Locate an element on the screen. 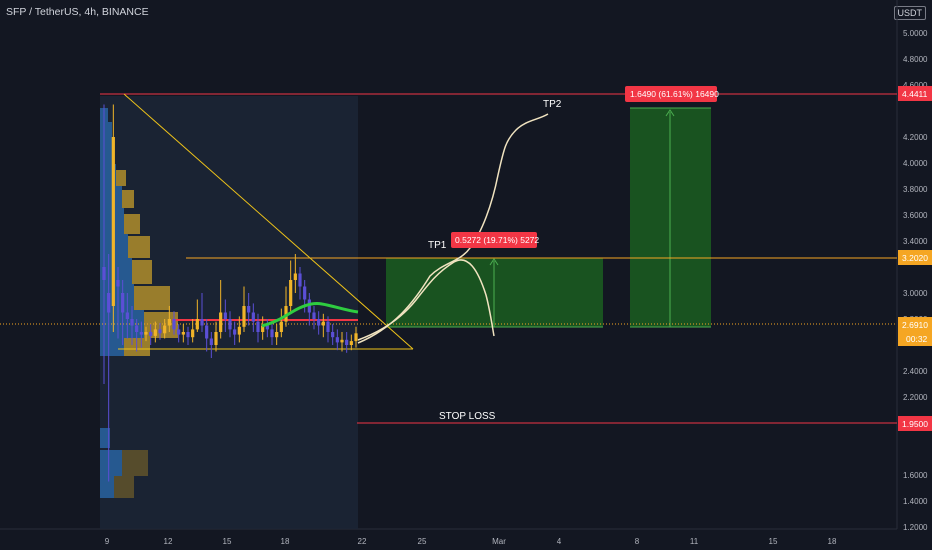 This screenshot has height=550, width=932. projection-path-tp2 is located at coordinates (453, 228).